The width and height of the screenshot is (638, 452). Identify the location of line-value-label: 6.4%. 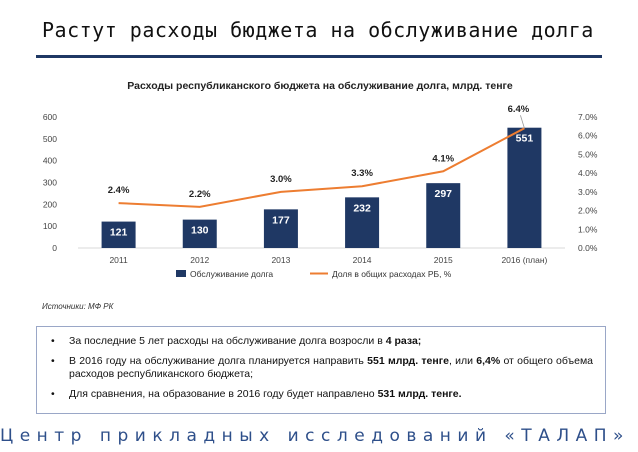
(519, 109).